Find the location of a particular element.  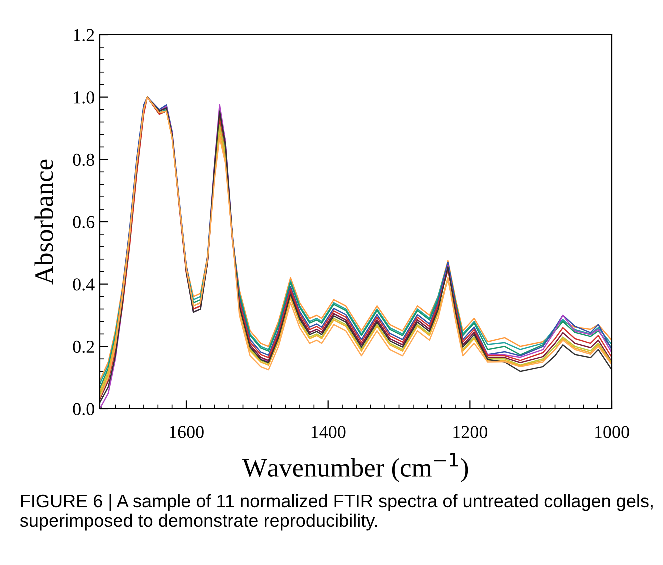

x-tick-label: 1000 is located at coordinates (613, 432).